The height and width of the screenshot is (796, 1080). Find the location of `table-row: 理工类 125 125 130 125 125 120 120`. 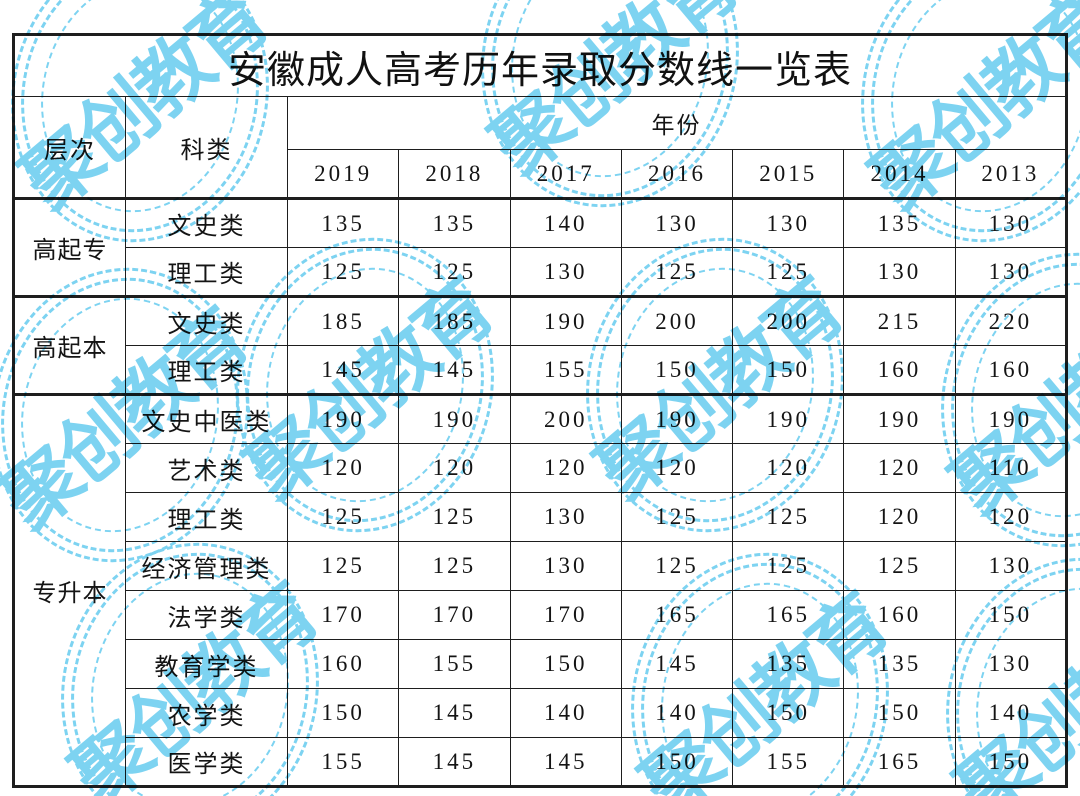

table-row: 理工类 125 125 130 125 125 120 120 is located at coordinates (541, 517).